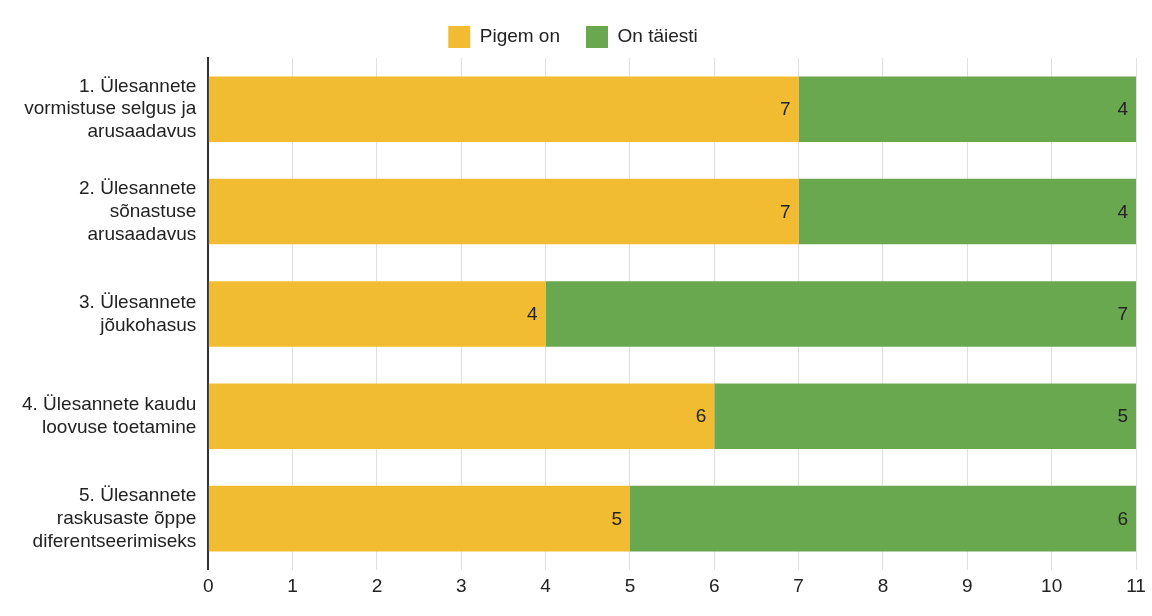 Image resolution: width=1152 pixels, height=616 pixels. Describe the element at coordinates (109, 415) in the screenshot. I see `y-tick-label: 4. Ülesannete kaudu loovuse toetamine` at that location.